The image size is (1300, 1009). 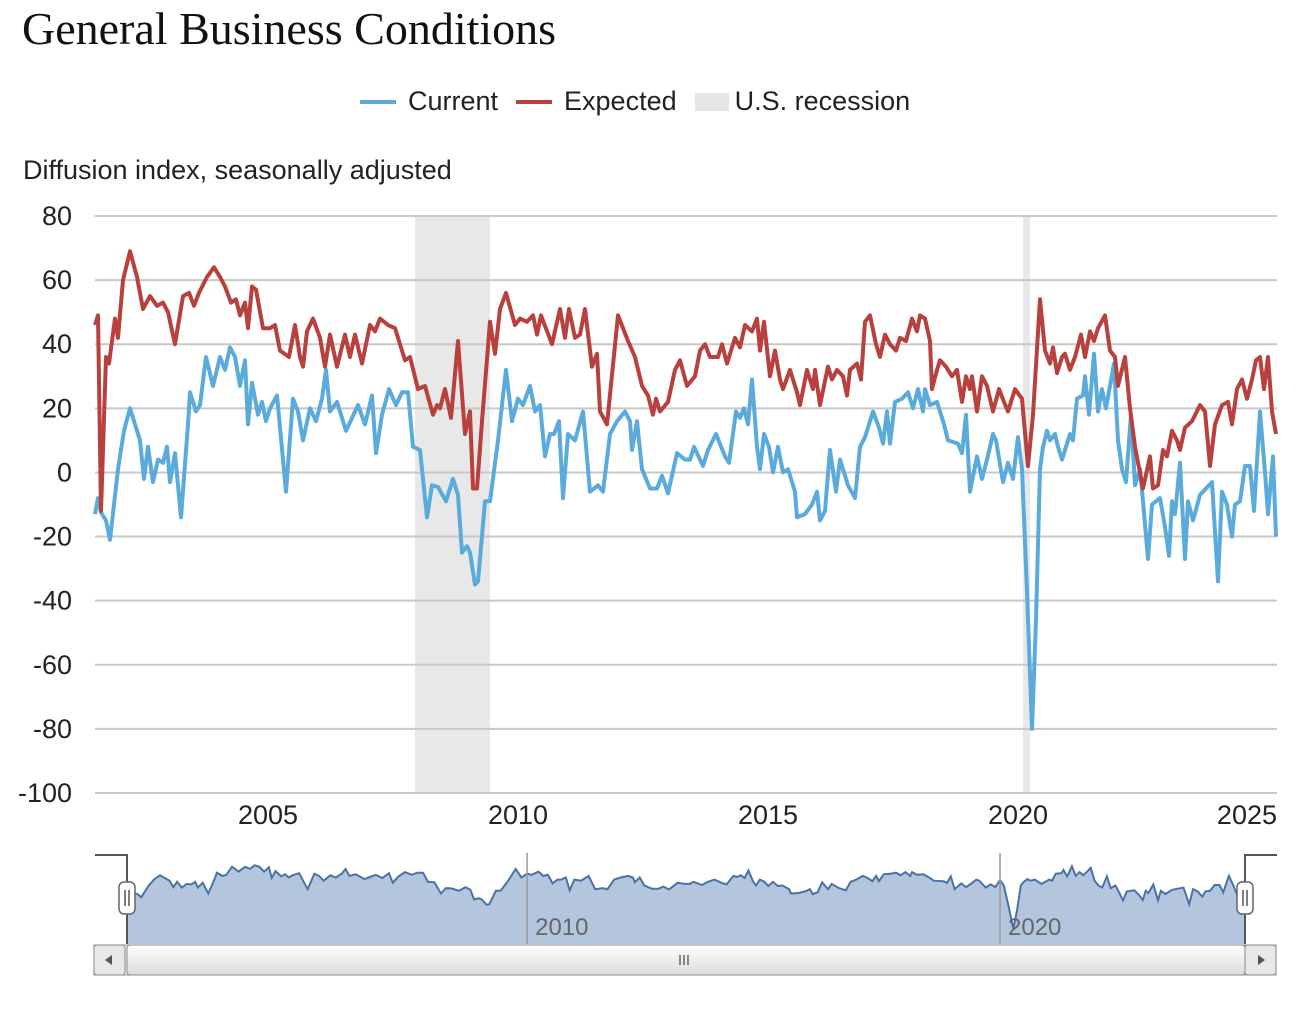 I want to click on legend-recession-swatch, so click(x=711, y=101).